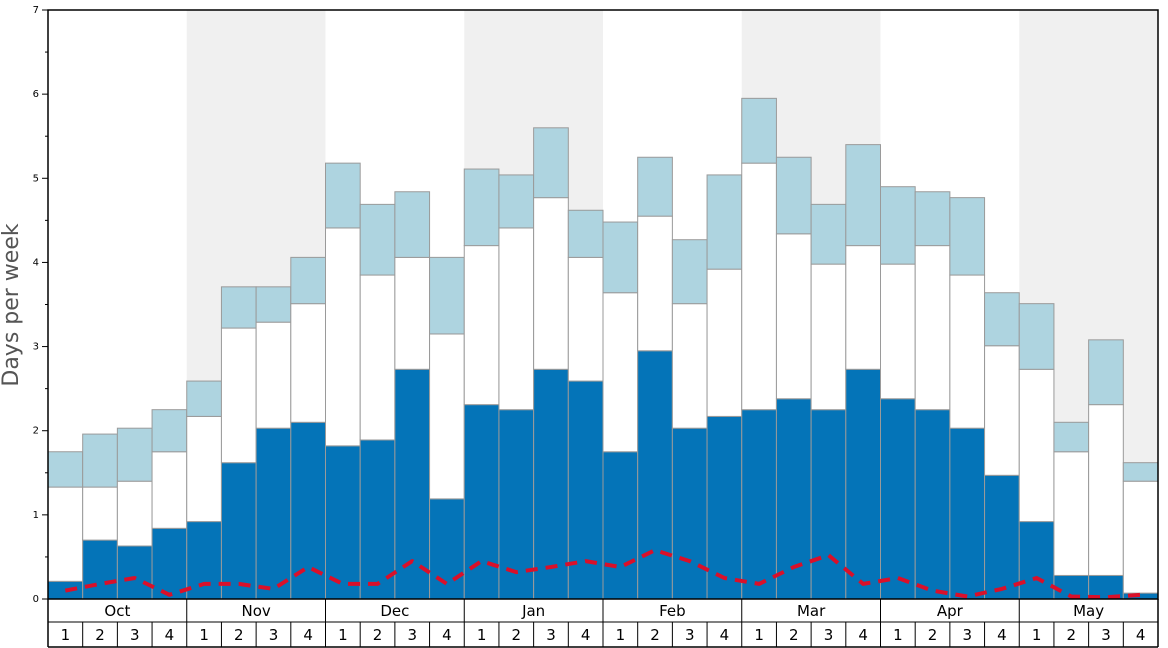  What do you see at coordinates (36, 599) in the screenshot?
I see `y-tick-label: 0` at bounding box center [36, 599].